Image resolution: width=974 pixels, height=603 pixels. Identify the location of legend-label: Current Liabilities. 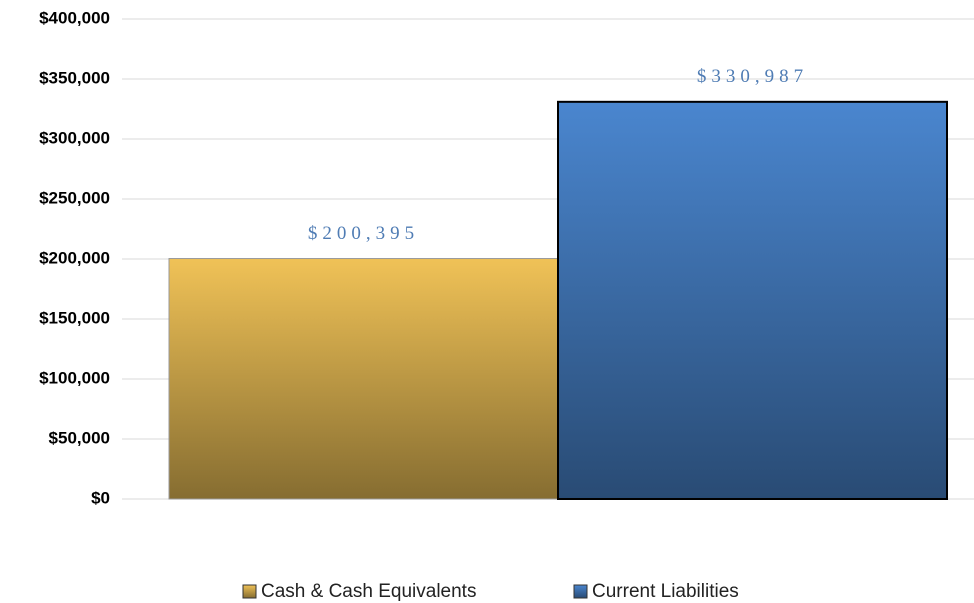
(665, 591).